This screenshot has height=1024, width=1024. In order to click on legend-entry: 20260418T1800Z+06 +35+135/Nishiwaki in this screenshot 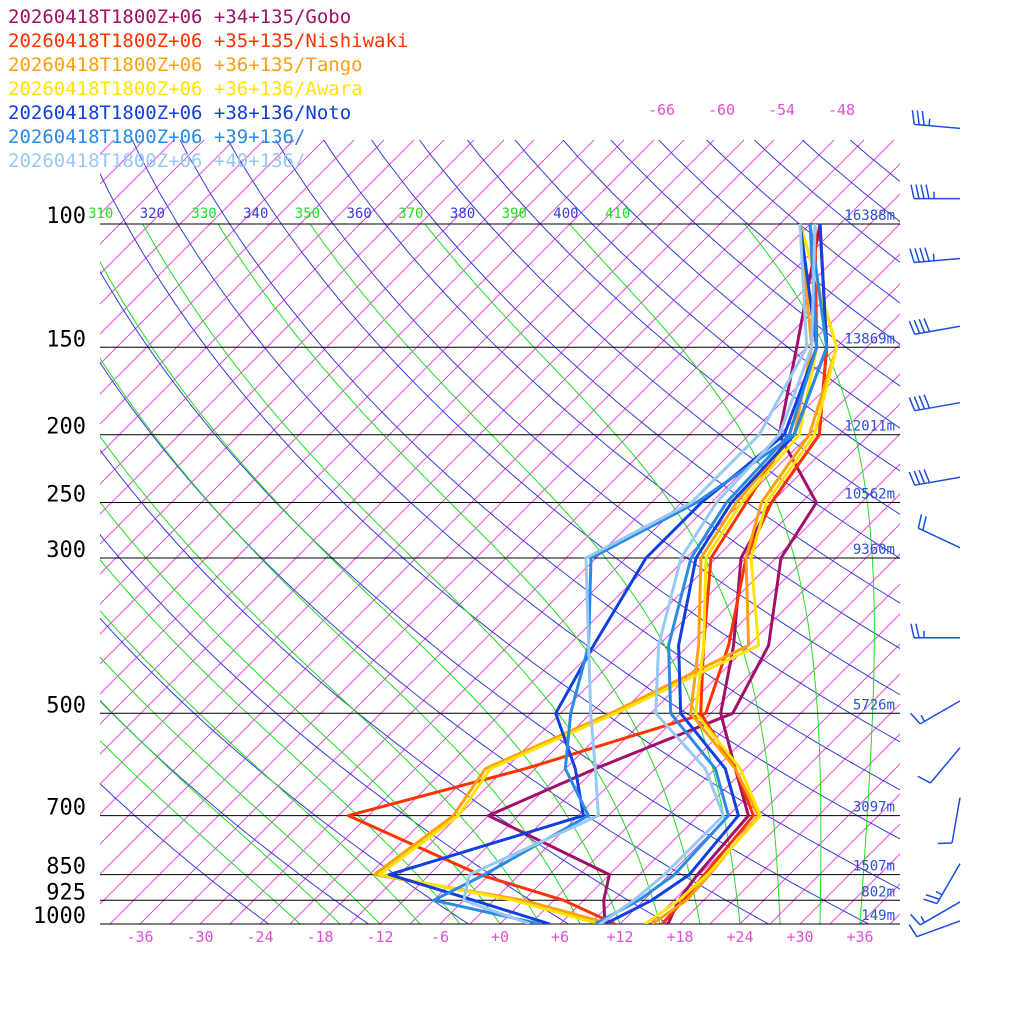, I will do `click(208, 41)`.